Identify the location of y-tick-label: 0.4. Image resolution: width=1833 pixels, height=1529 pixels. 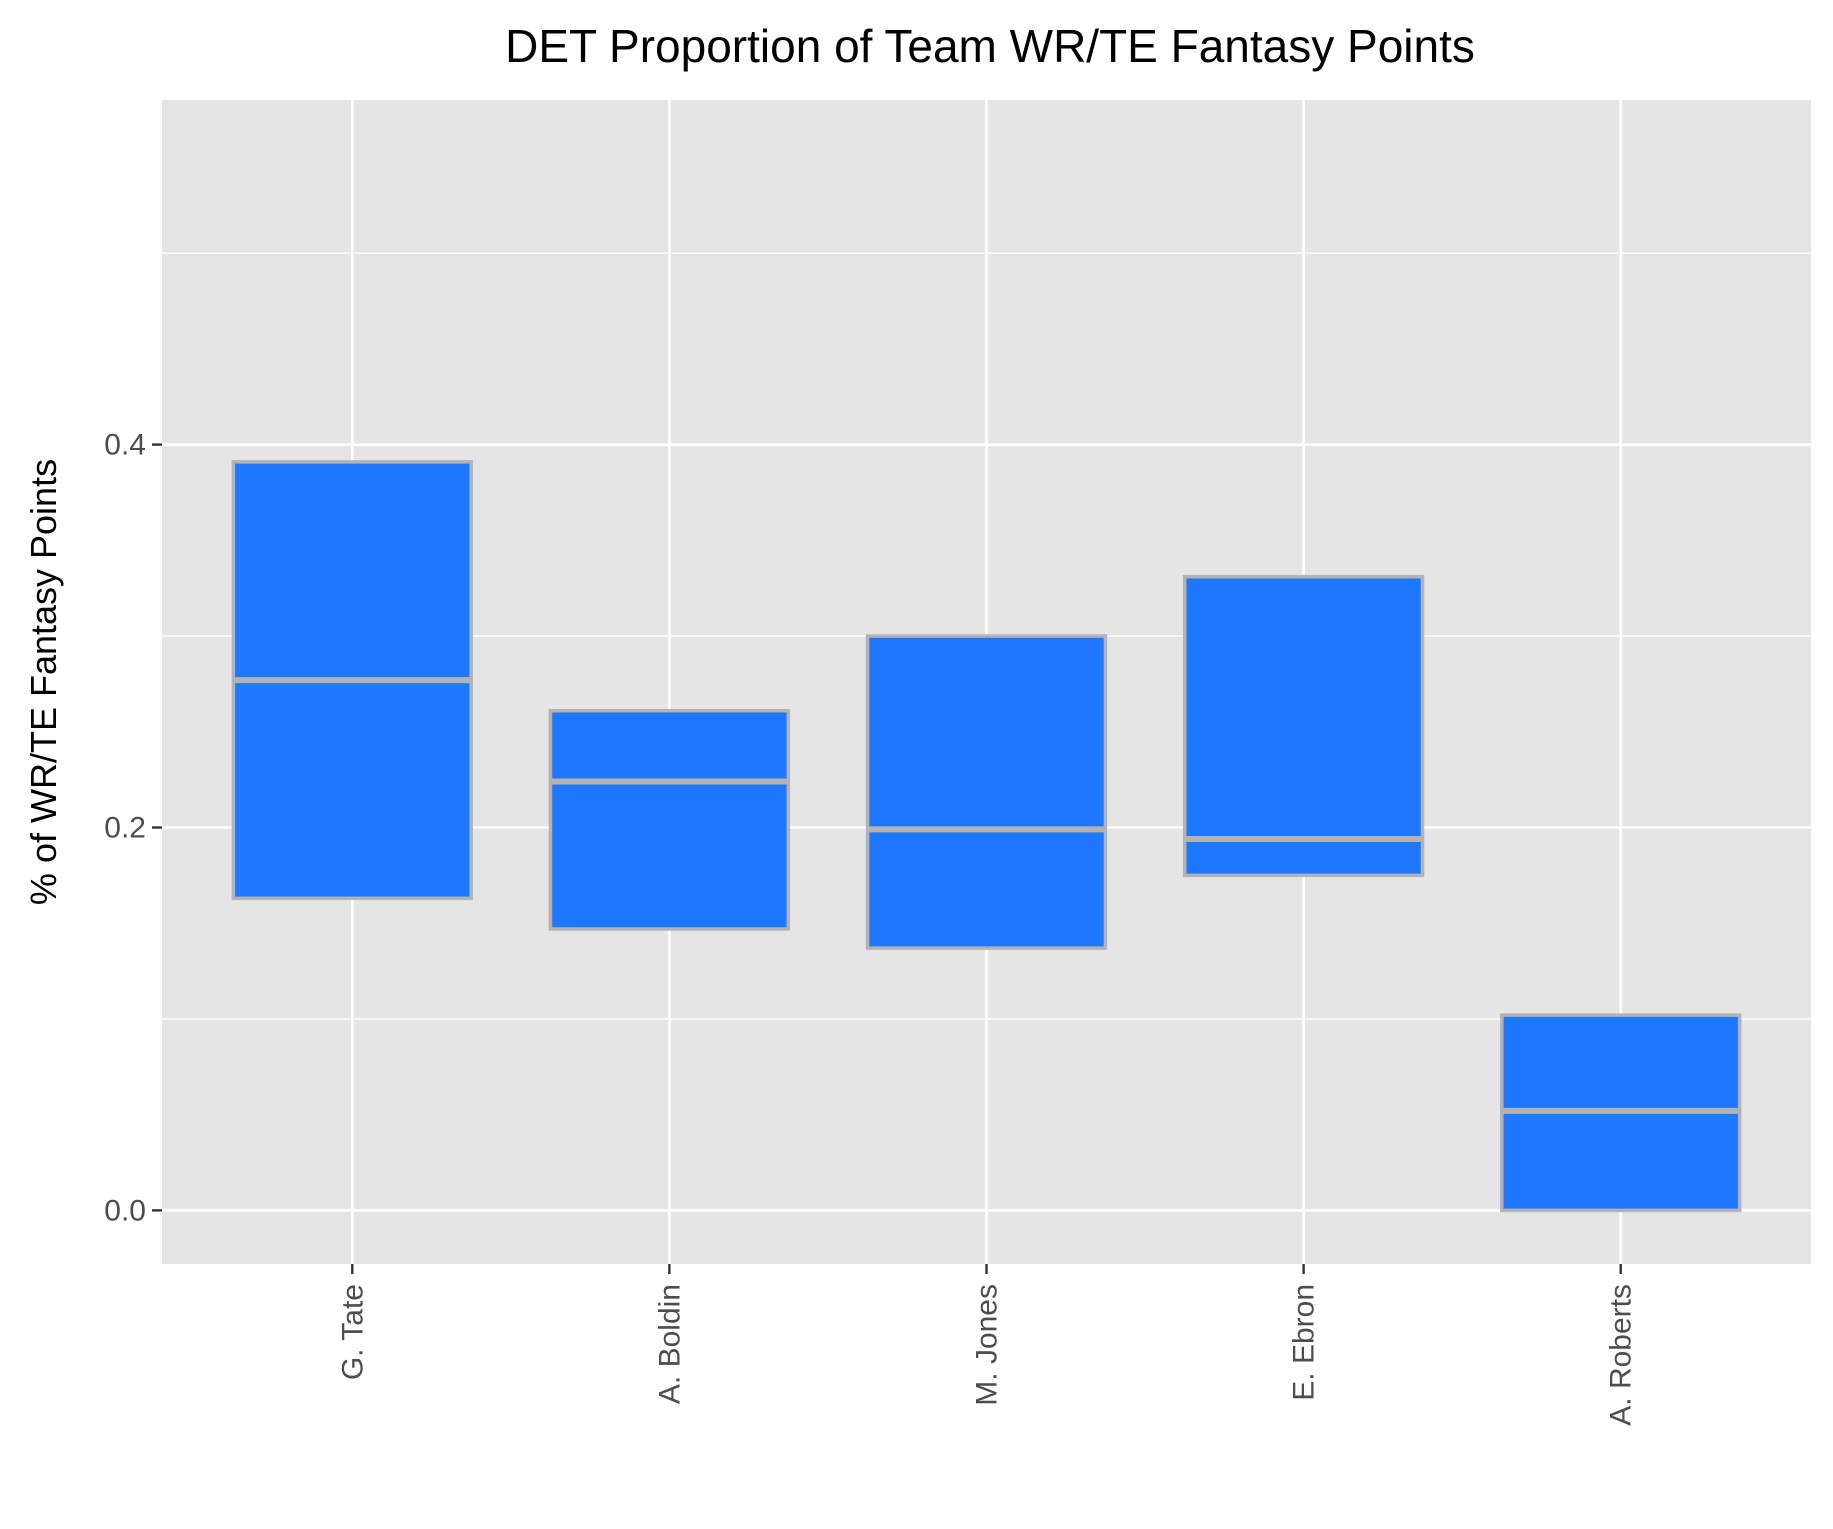
(125, 445).